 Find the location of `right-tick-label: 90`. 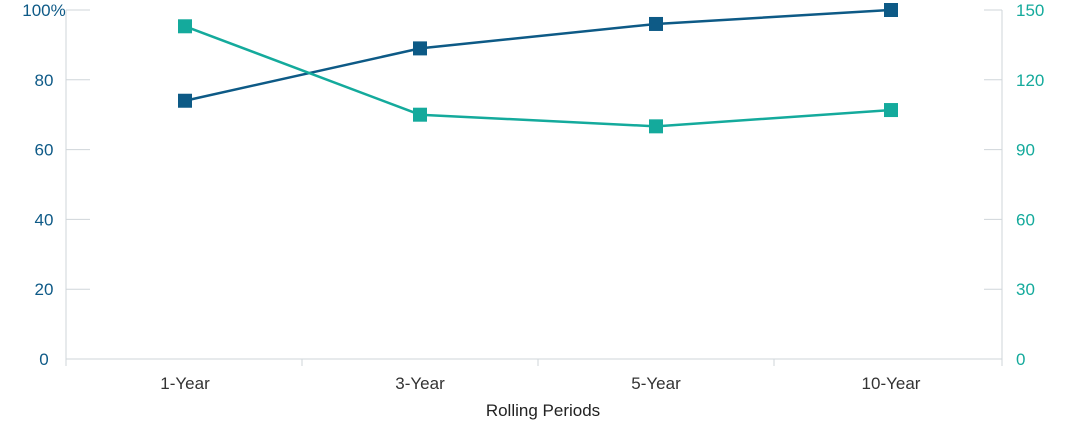

right-tick-label: 90 is located at coordinates (1025, 150).